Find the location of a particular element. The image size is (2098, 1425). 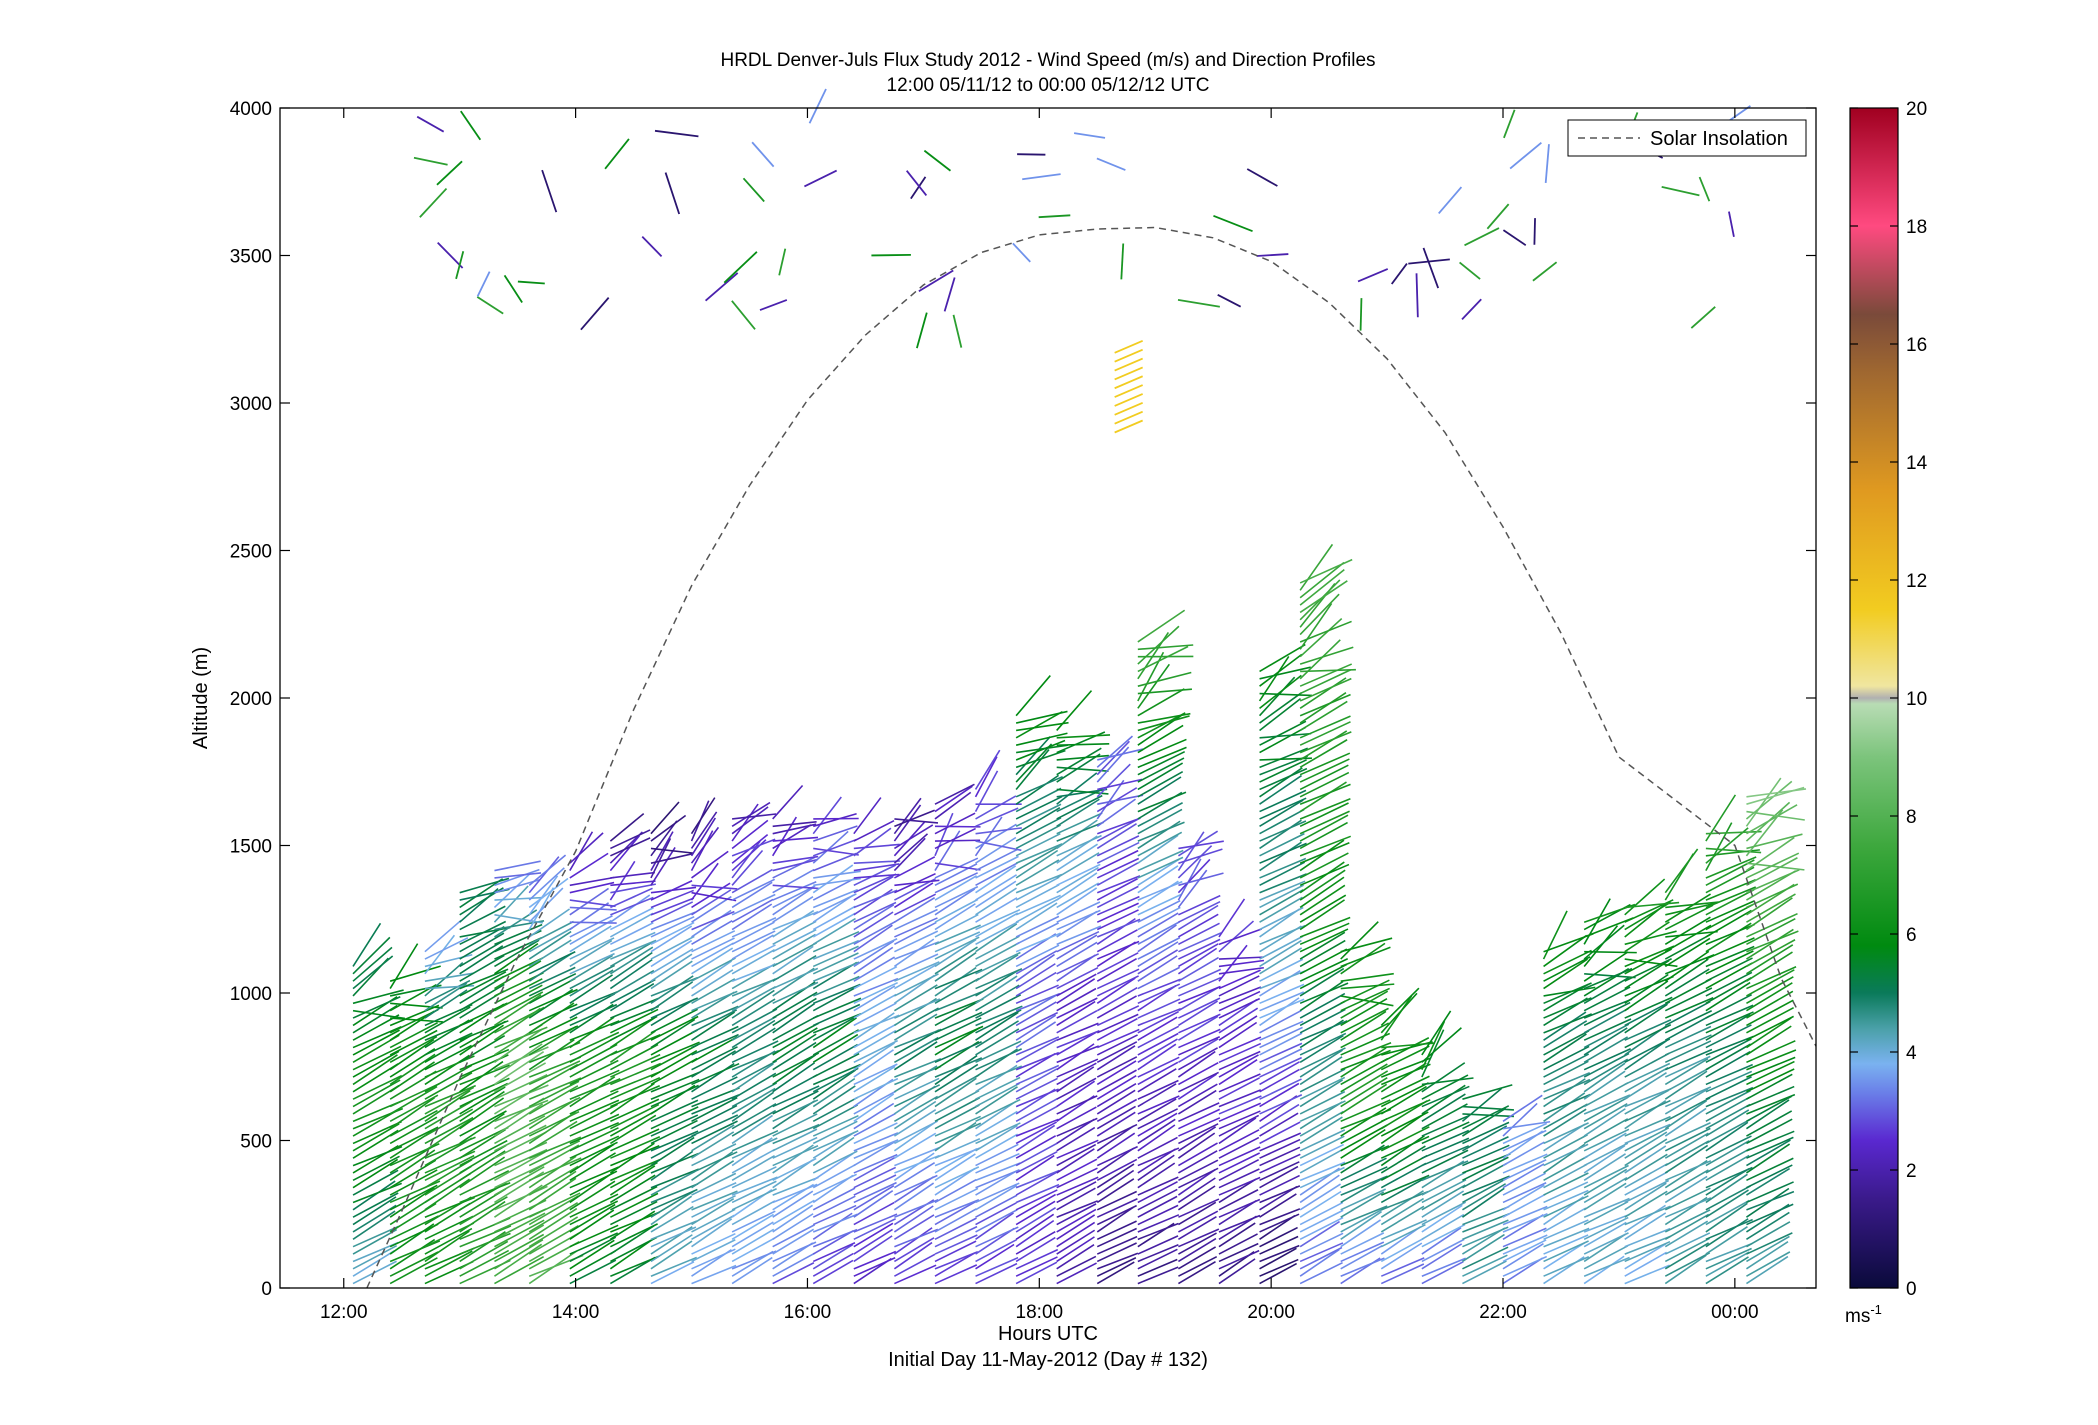

chart-subtitle: 12:00 05/11/12 to 00:00 05/12/12 UTC is located at coordinates (1048, 85).